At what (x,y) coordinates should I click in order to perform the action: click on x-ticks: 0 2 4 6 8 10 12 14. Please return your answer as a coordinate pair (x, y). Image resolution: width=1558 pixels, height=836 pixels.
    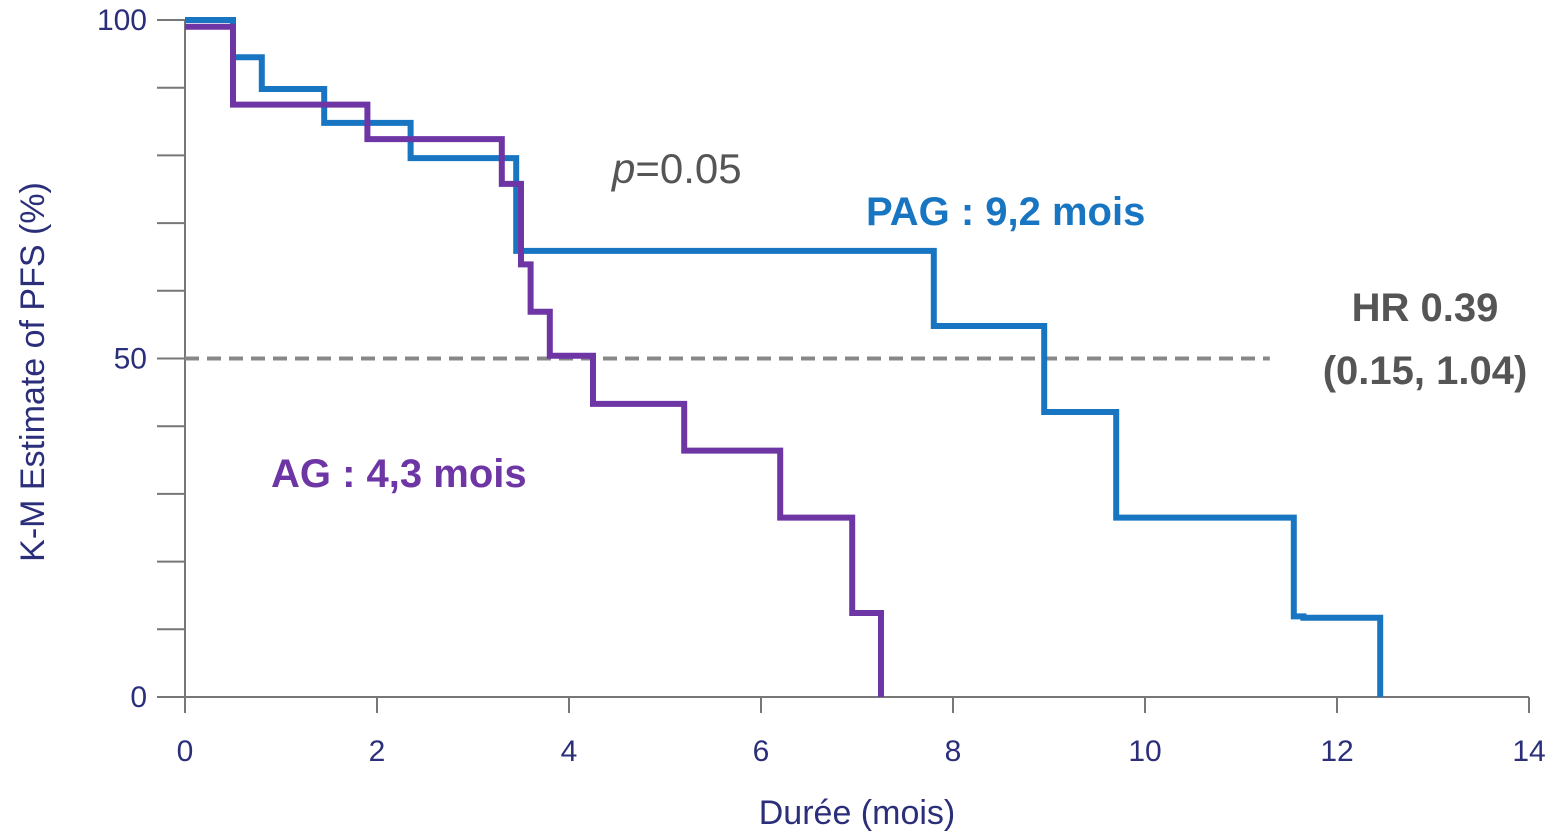
    Looking at the image, I should click on (861, 732).